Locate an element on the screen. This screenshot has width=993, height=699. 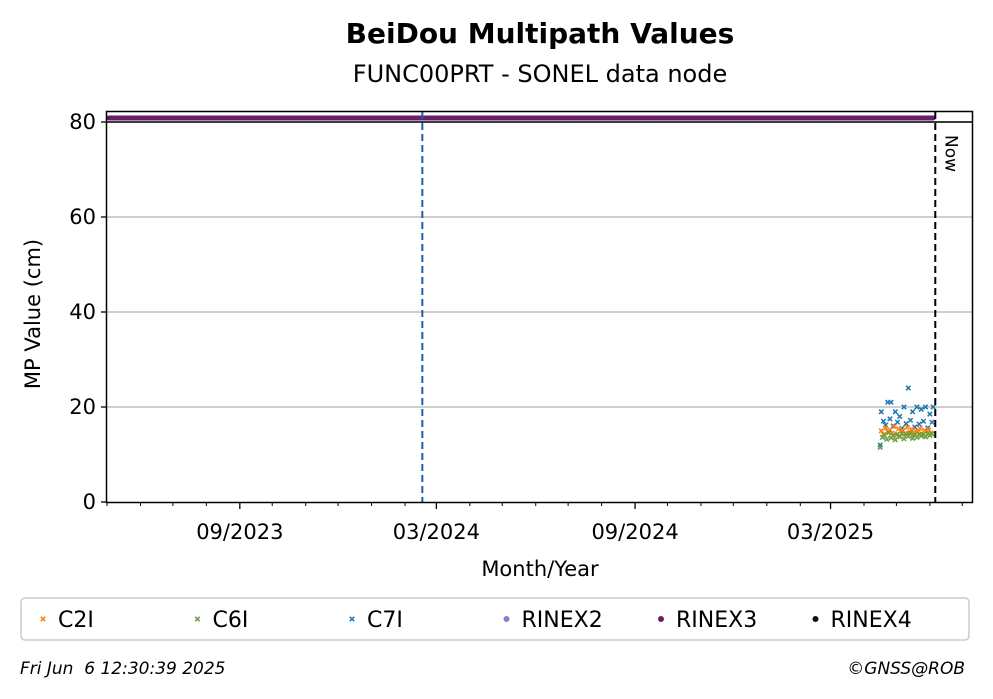
y-tick-label: 60 is located at coordinates (82, 217).